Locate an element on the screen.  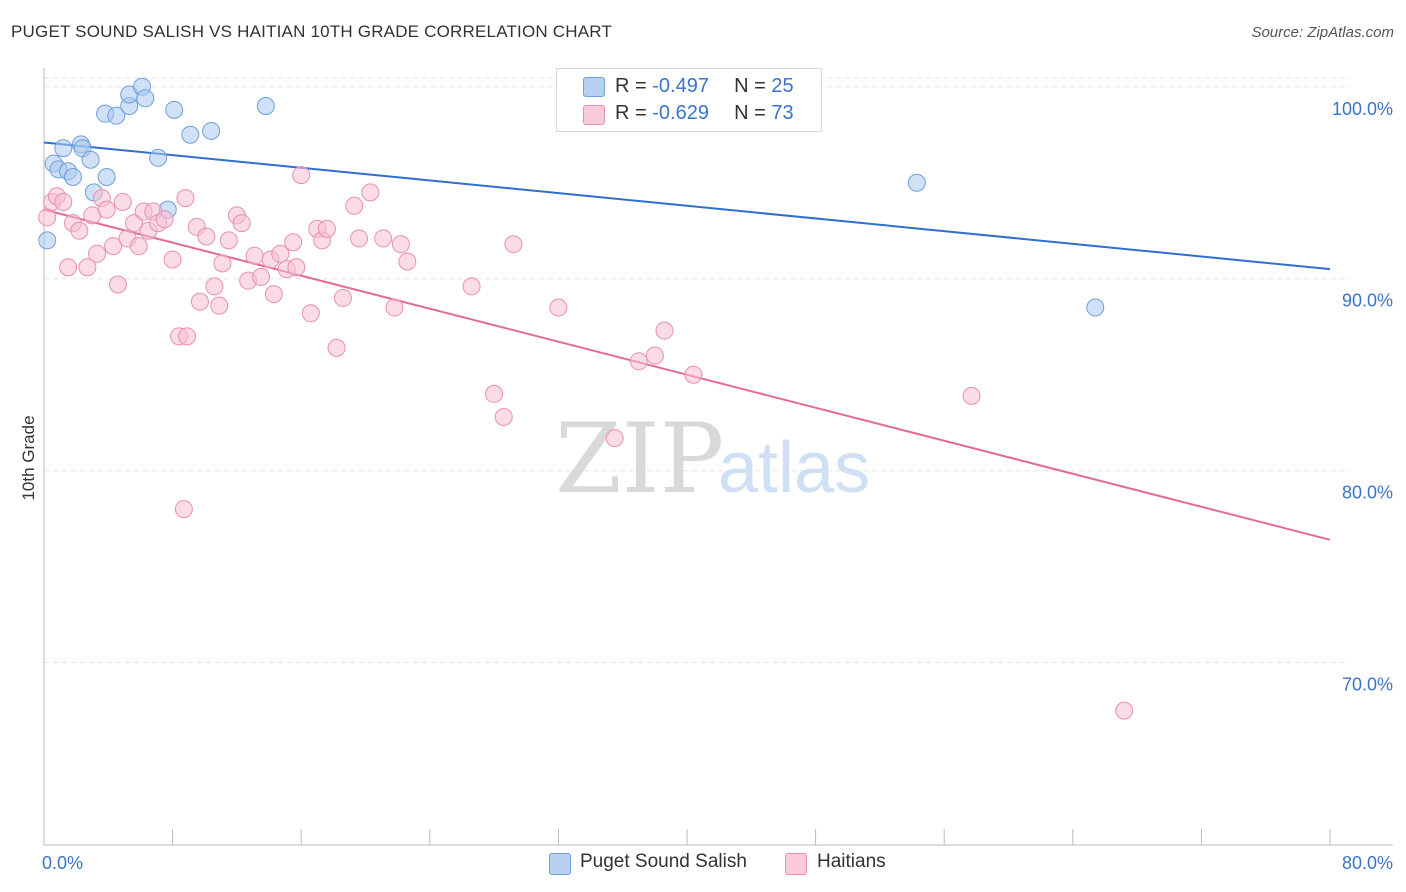
n-value: 25 is located at coordinates (782, 86).